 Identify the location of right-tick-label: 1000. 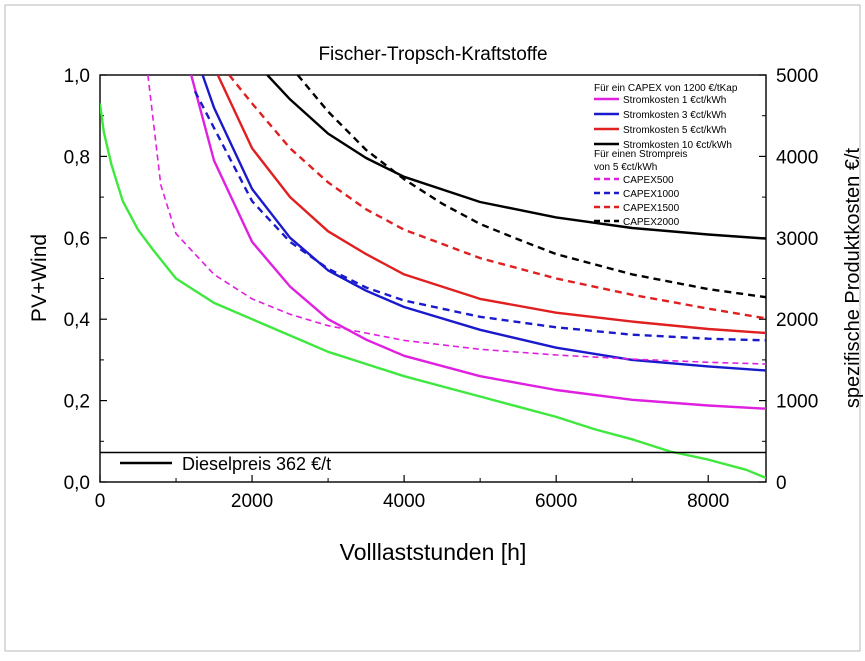
(797, 402).